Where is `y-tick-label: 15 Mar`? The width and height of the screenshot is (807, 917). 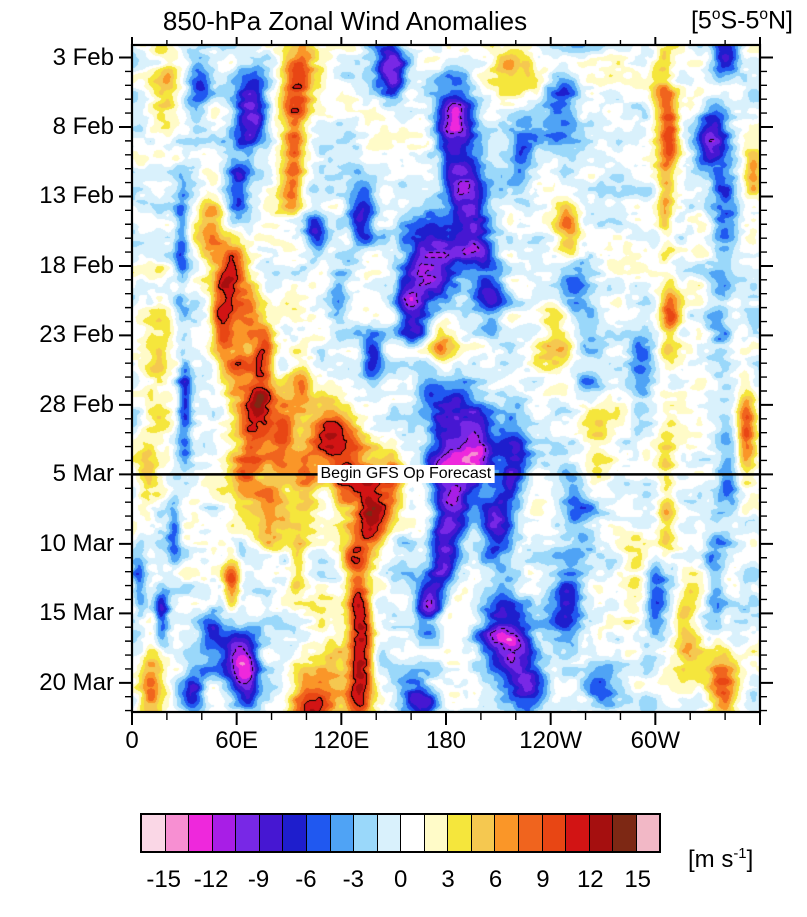 y-tick-label: 15 Mar is located at coordinates (76, 613).